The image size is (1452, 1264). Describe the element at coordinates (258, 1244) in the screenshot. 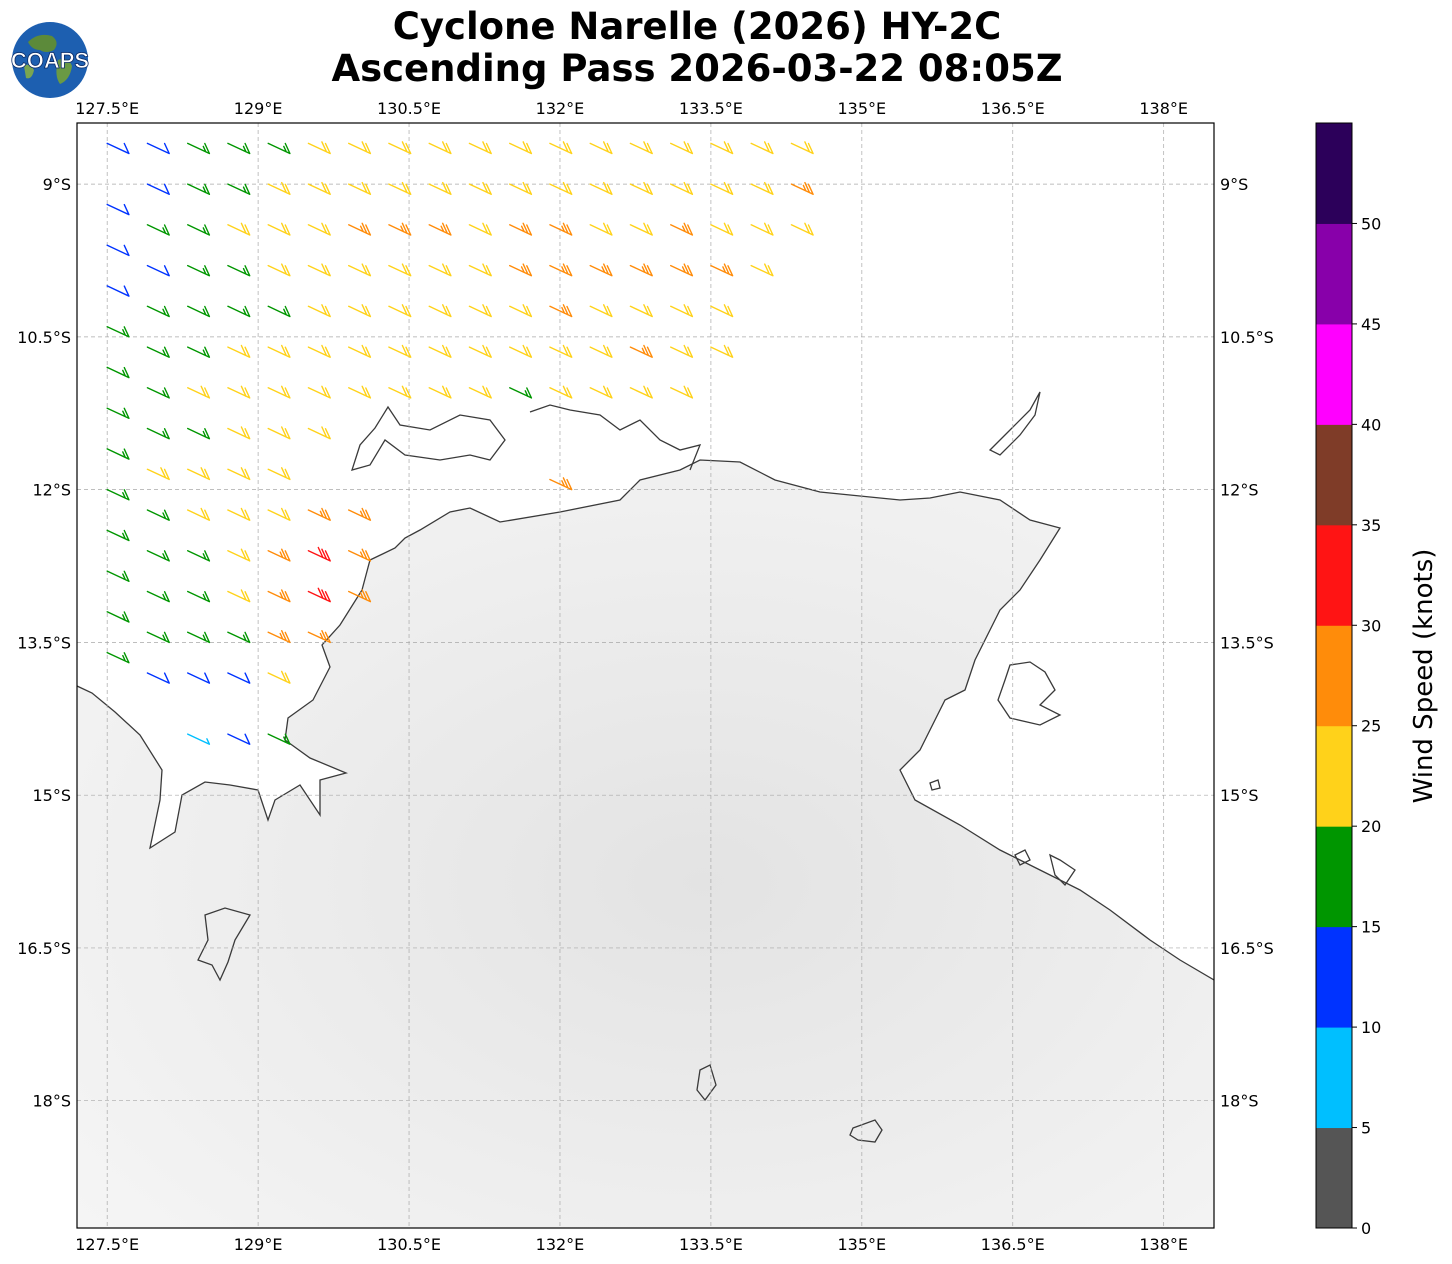

I see `lon-tick-bottom-1: 129°E` at that location.